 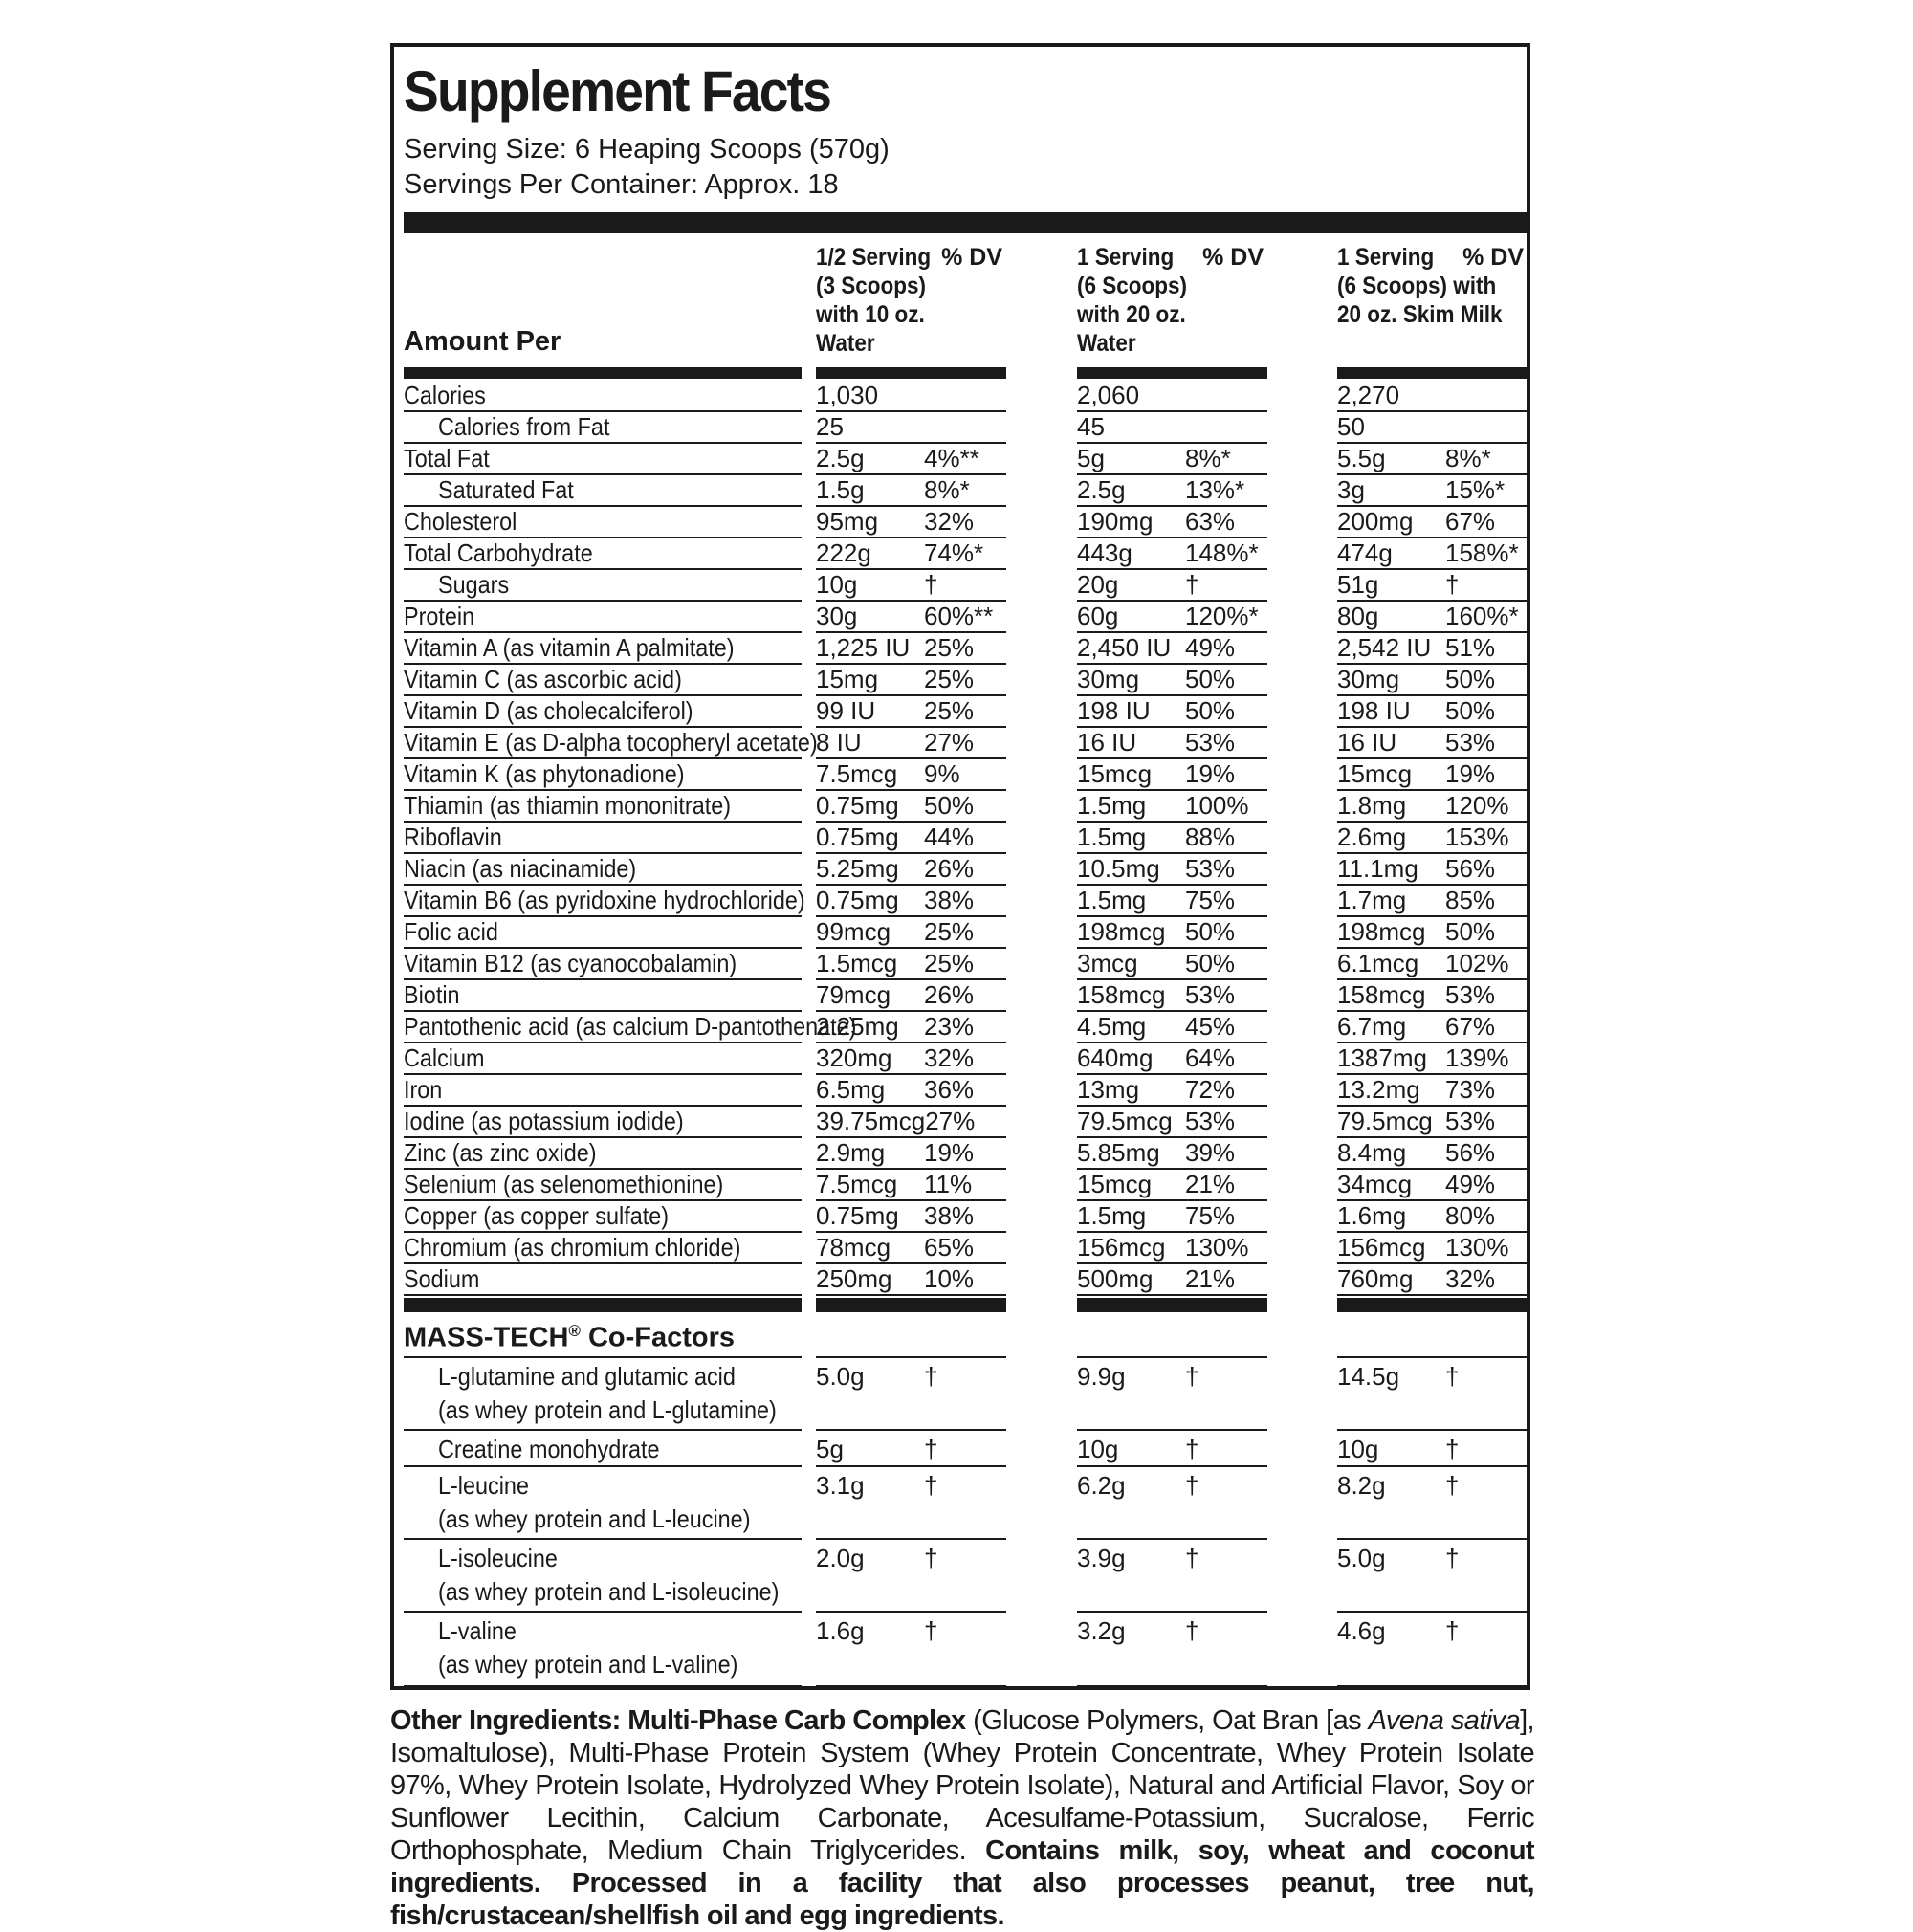 What do you see at coordinates (1102, 1485) in the screenshot?
I see `amount-value: 6.2g` at bounding box center [1102, 1485].